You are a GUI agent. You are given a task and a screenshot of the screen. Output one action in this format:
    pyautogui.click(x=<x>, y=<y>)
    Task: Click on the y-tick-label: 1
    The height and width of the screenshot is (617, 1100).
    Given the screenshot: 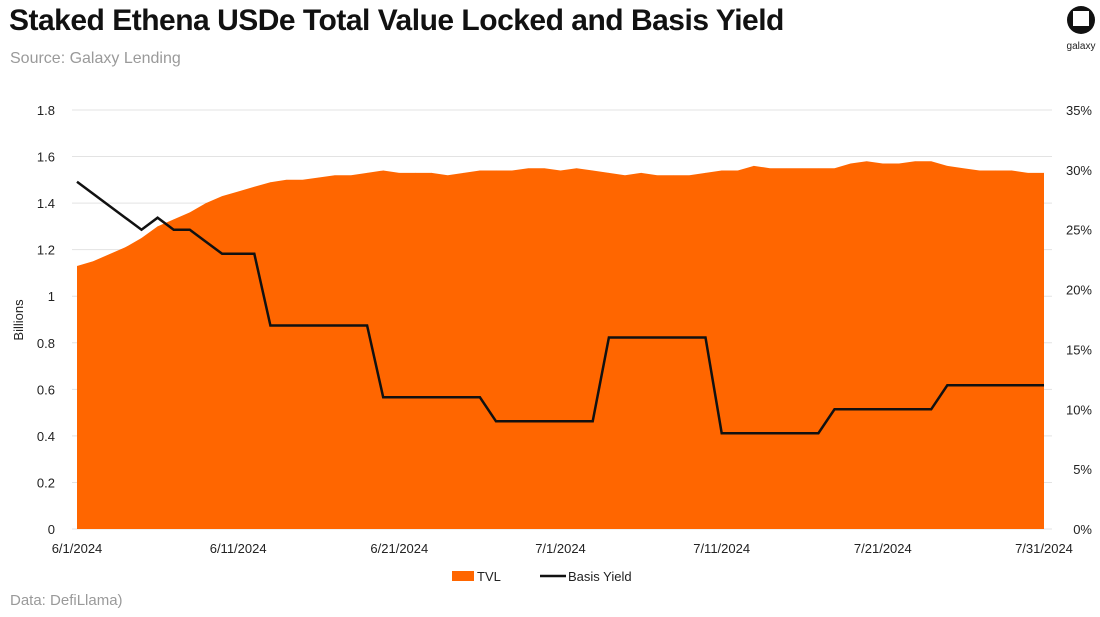 What is the action you would take?
    pyautogui.click(x=51, y=296)
    